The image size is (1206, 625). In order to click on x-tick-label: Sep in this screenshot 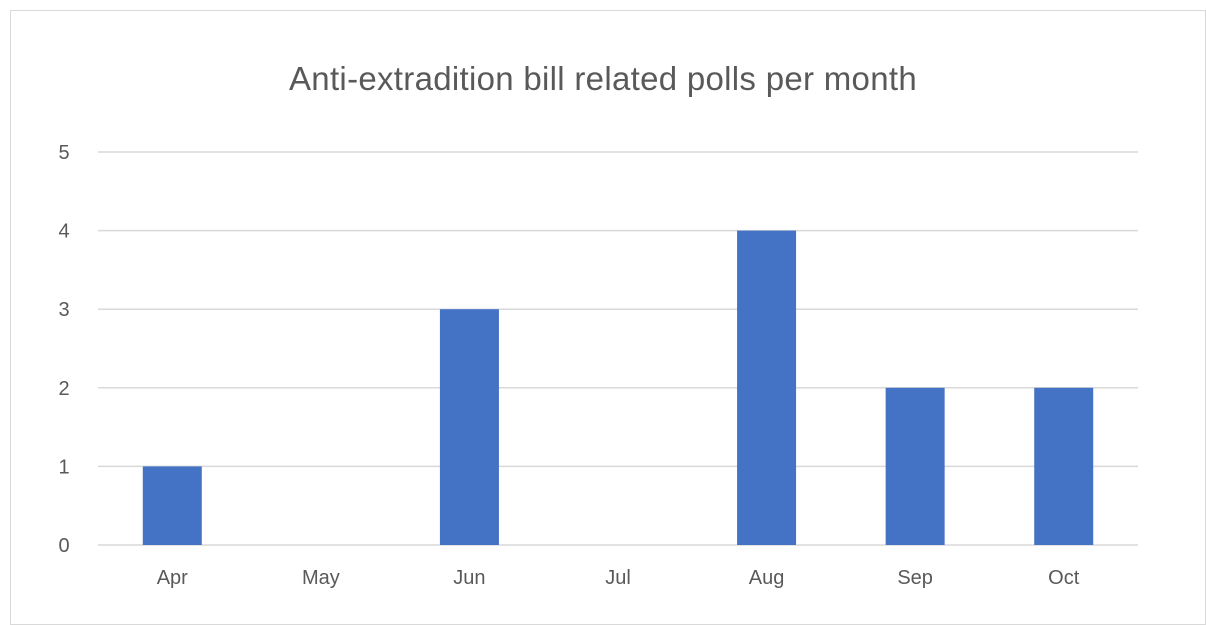, I will do `click(915, 578)`.